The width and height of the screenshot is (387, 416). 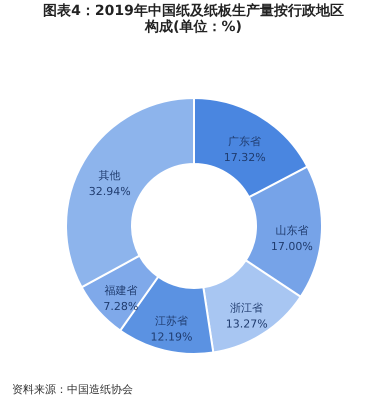 What do you see at coordinates (247, 324) in the screenshot?
I see `data-label: 13.27%` at bounding box center [247, 324].